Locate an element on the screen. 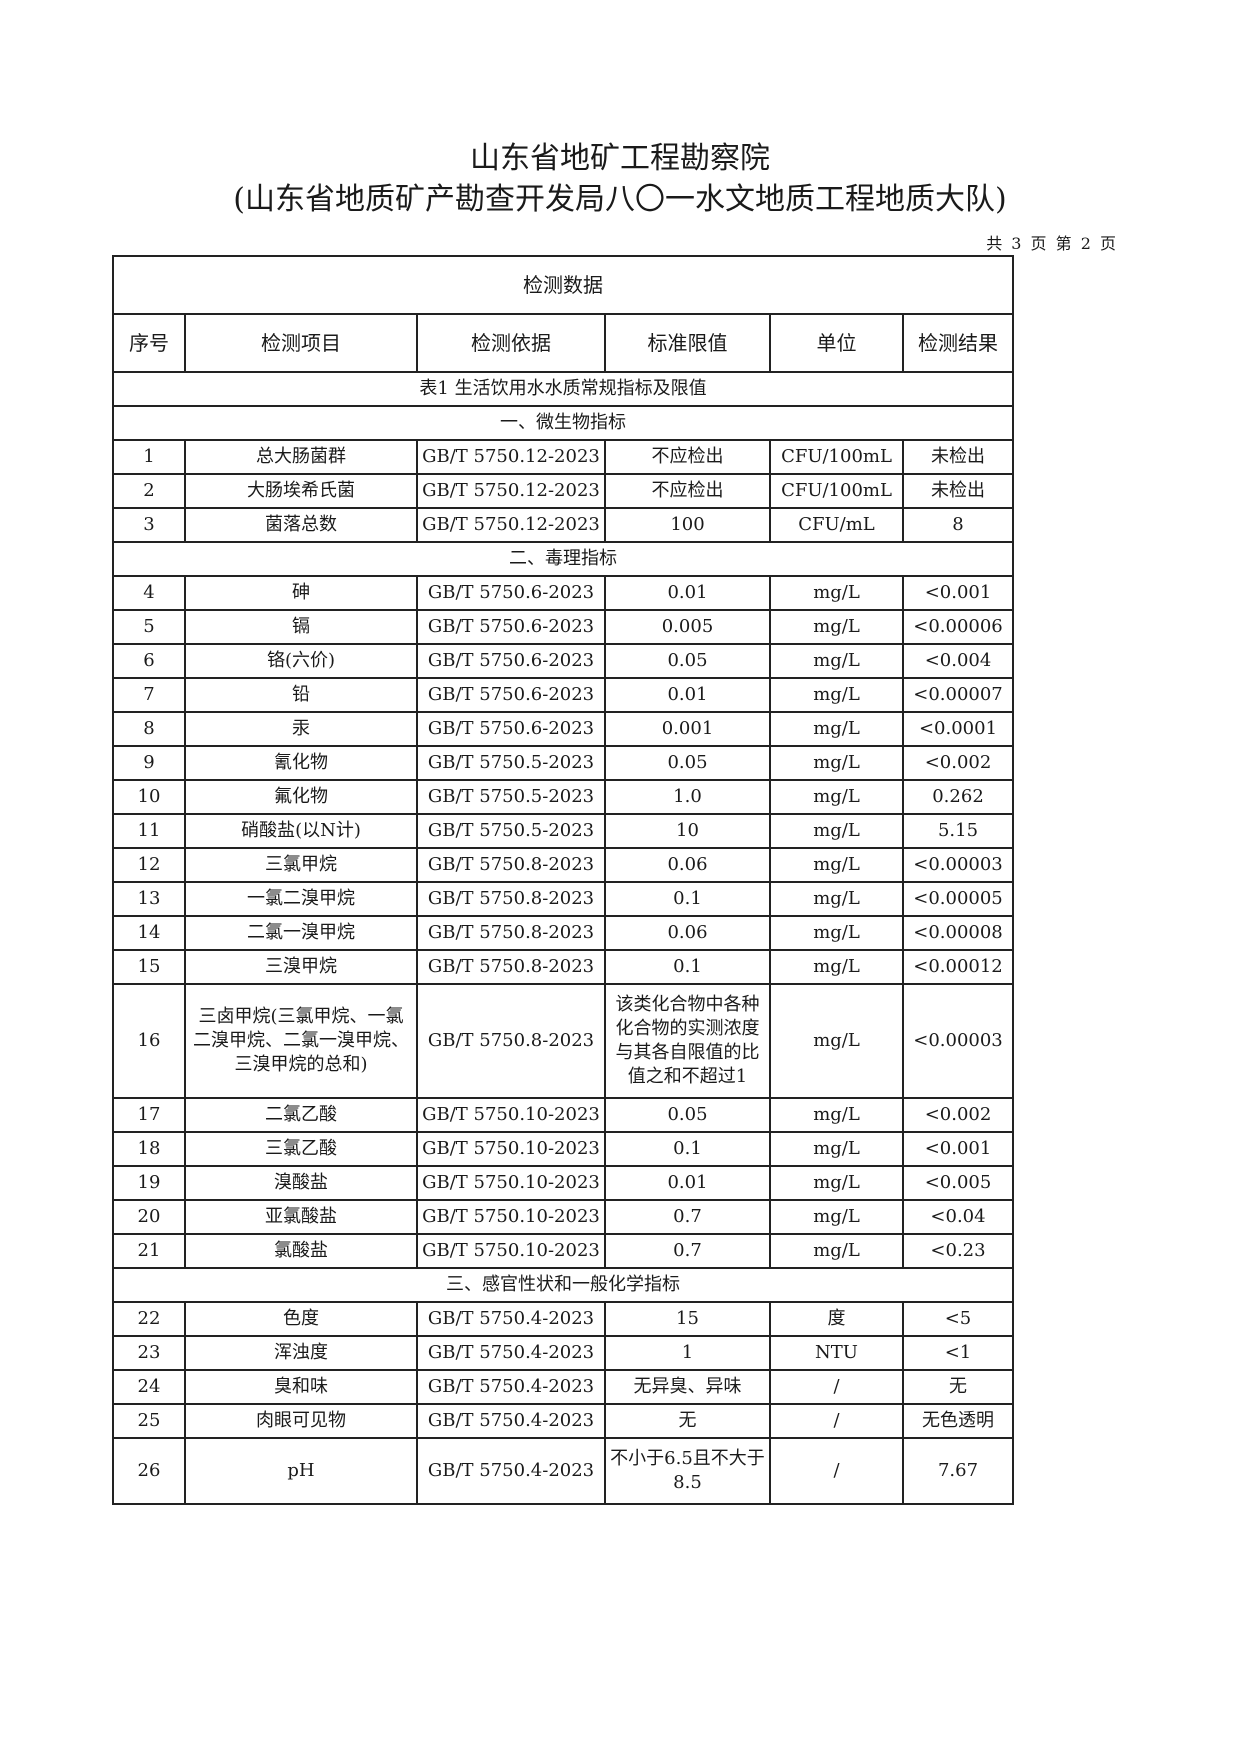  section-title: 表1 生活饮用水水质常规指标及限值 is located at coordinates (563, 389).